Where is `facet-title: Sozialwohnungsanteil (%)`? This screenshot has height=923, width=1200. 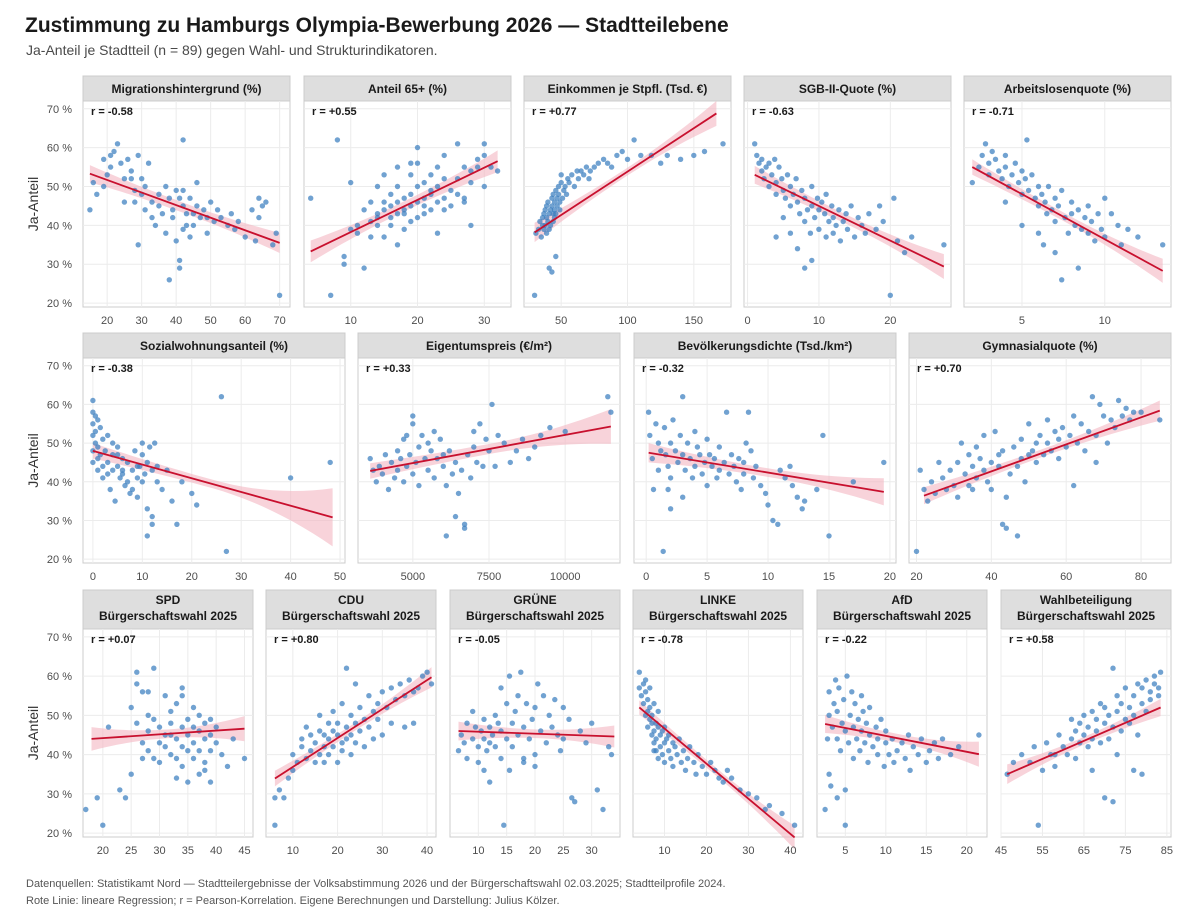 facet-title: Sozialwohnungsanteil (%) is located at coordinates (214, 346).